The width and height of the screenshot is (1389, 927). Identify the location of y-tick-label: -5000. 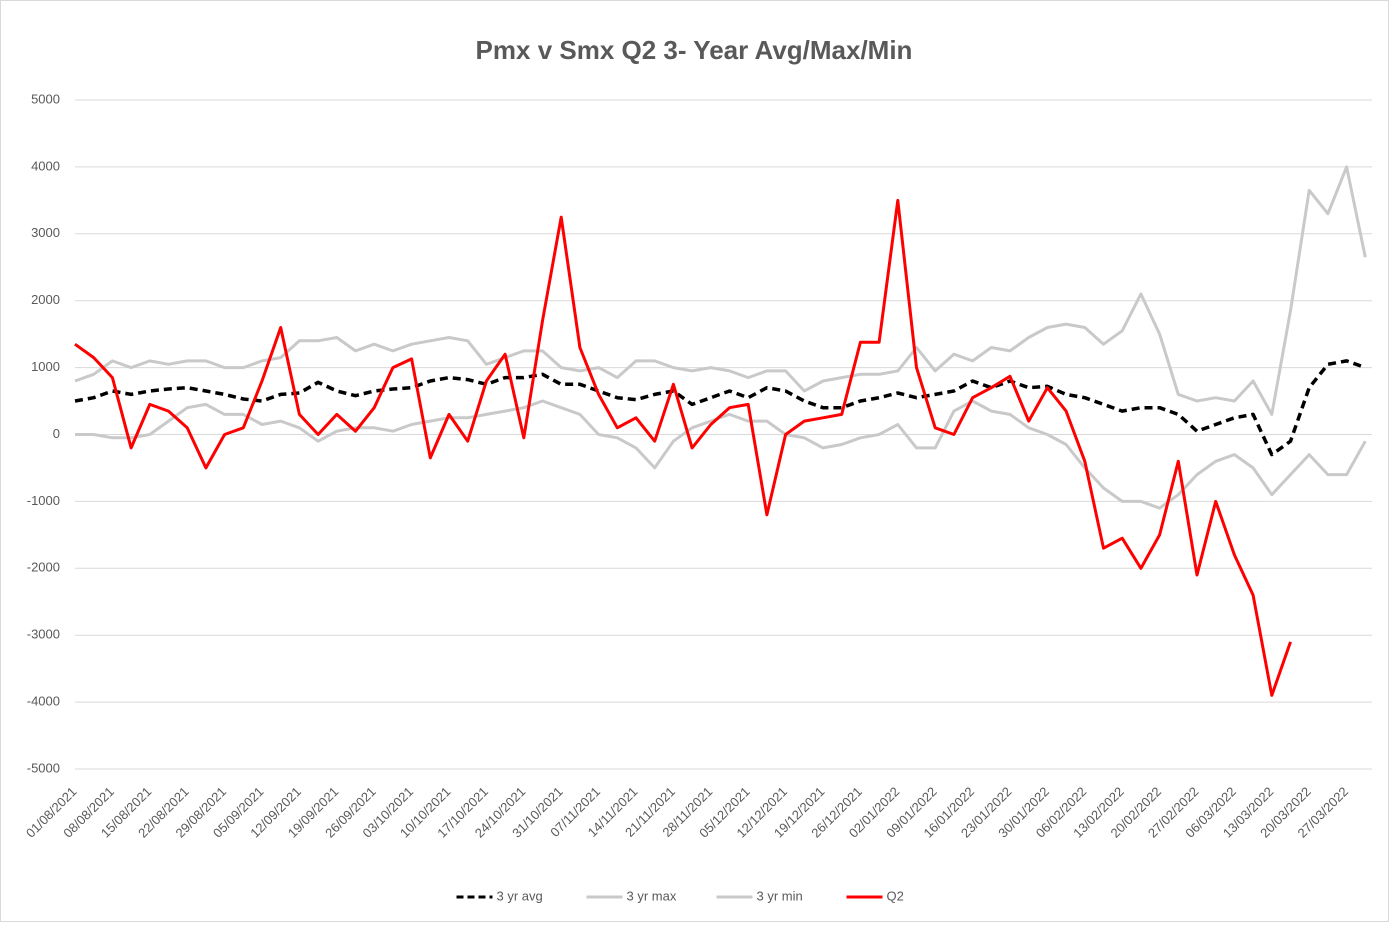
(43, 767).